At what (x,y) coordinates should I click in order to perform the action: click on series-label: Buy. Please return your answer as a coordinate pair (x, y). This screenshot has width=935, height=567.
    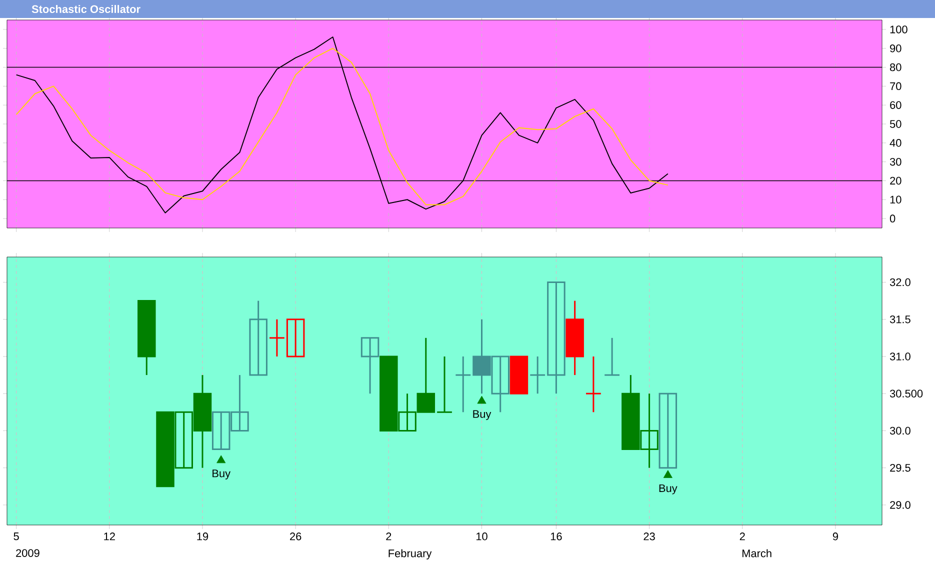
    Looking at the image, I should click on (221, 475).